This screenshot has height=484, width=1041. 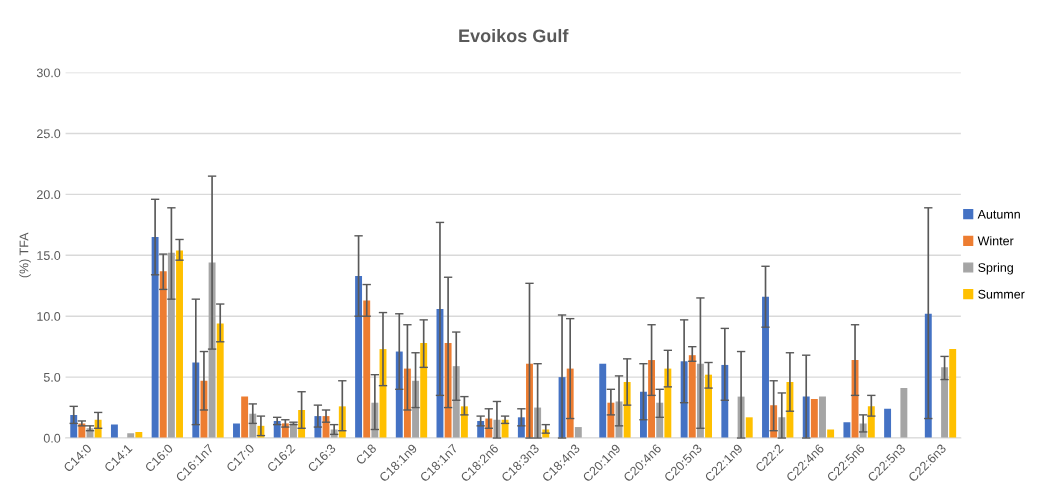 What do you see at coordinates (995, 268) in the screenshot?
I see `legend-label: Spring` at bounding box center [995, 268].